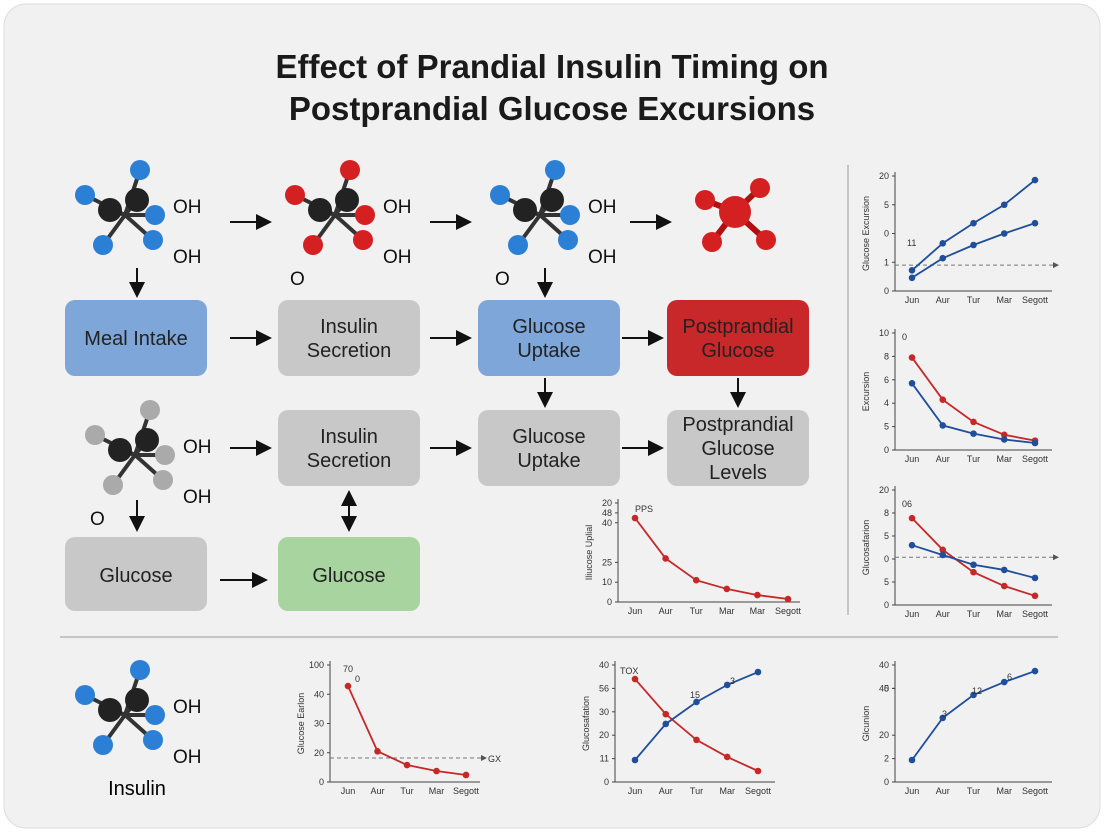  Describe the element at coordinates (737, 425) in the screenshot. I see `node-label: Postprandial` at that location.